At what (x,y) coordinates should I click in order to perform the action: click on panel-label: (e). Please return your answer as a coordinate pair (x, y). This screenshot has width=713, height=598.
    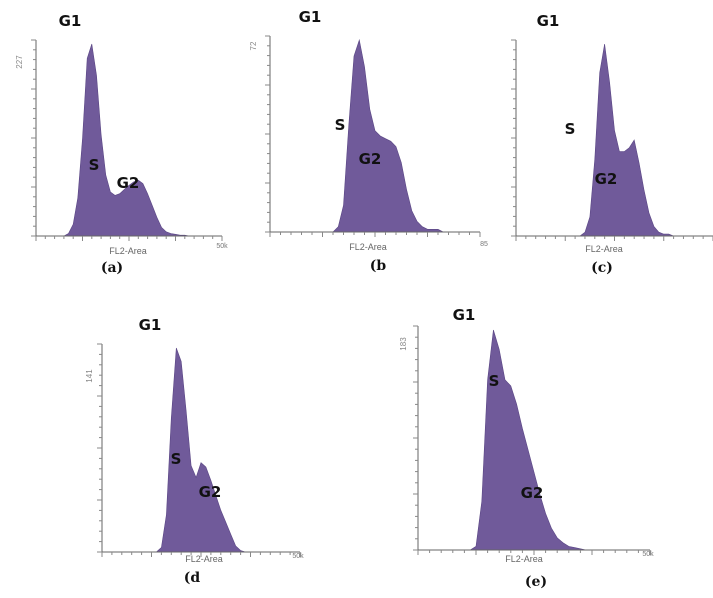
    Looking at the image, I should click on (536, 582).